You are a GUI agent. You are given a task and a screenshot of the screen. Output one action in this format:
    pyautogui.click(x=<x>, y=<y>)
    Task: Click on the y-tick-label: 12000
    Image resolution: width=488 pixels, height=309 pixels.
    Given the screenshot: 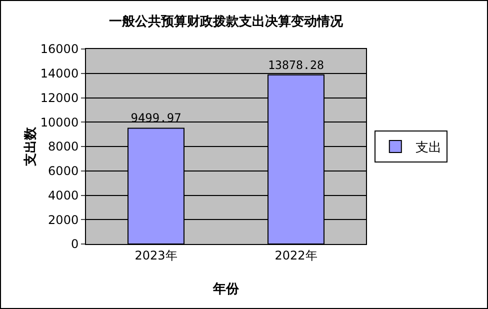 What is the action you would take?
    pyautogui.click(x=59, y=97)
    